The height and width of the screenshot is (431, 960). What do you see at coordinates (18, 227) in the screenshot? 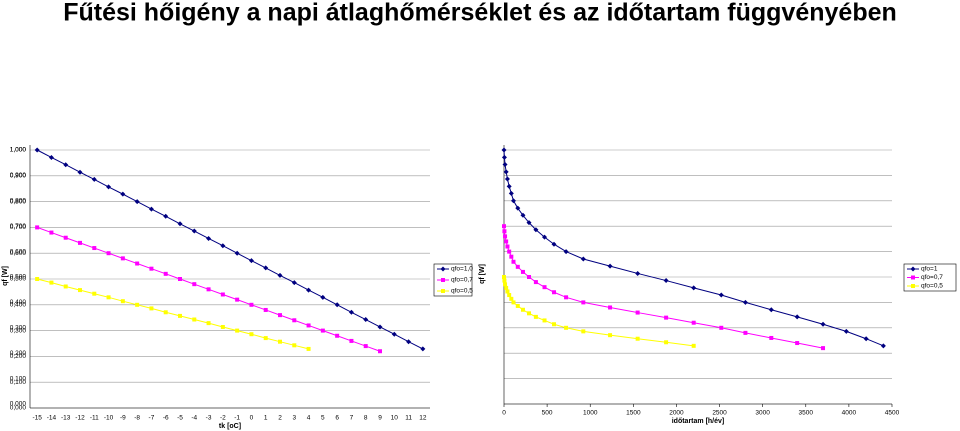
I see `y-tick-label: 0,700` at bounding box center [18, 227].